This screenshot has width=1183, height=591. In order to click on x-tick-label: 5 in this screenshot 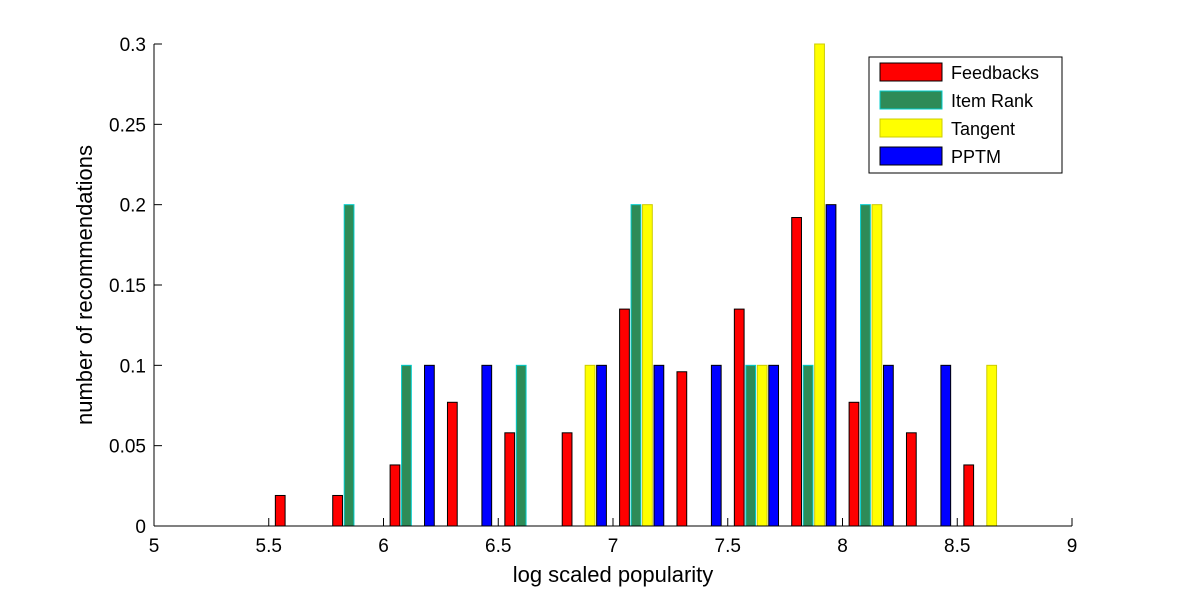, I will do `click(154, 546)`.